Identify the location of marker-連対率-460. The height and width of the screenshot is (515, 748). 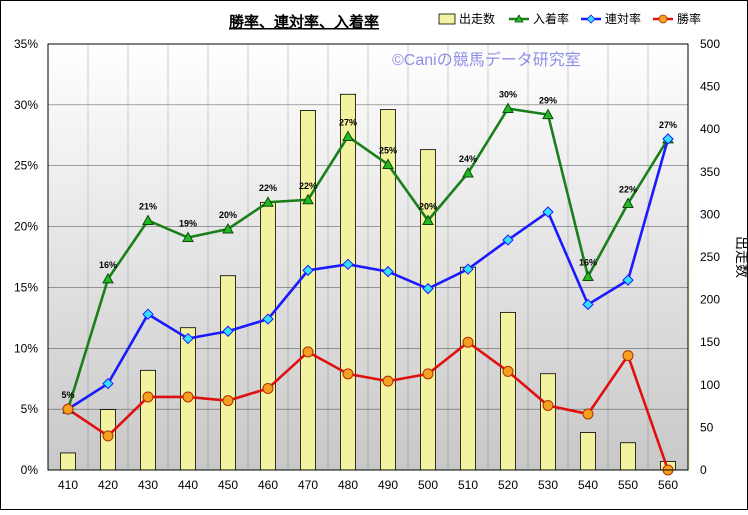
(268, 319).